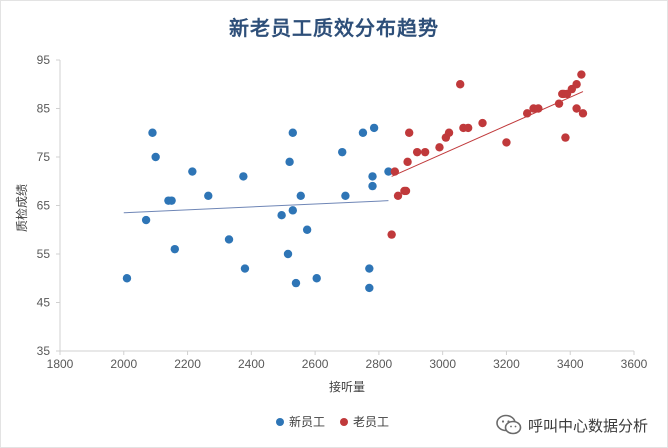 This screenshot has height=448, width=668. I want to click on chart-title: 新老员工质效分布趋势, so click(334, 28).